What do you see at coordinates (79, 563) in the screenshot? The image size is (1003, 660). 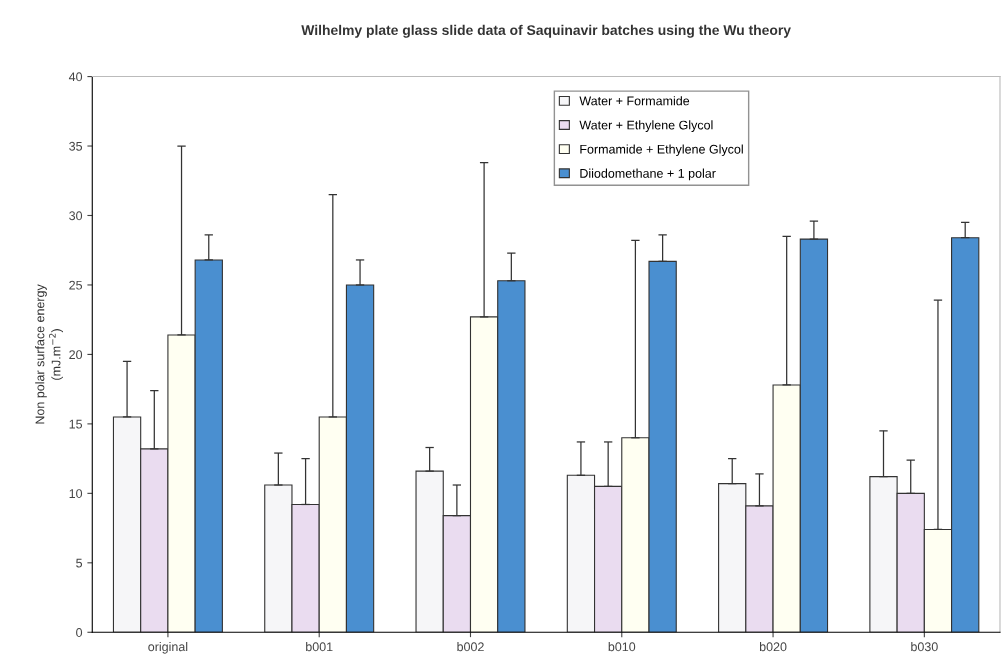 I see `y-tick-label: 5` at bounding box center [79, 563].